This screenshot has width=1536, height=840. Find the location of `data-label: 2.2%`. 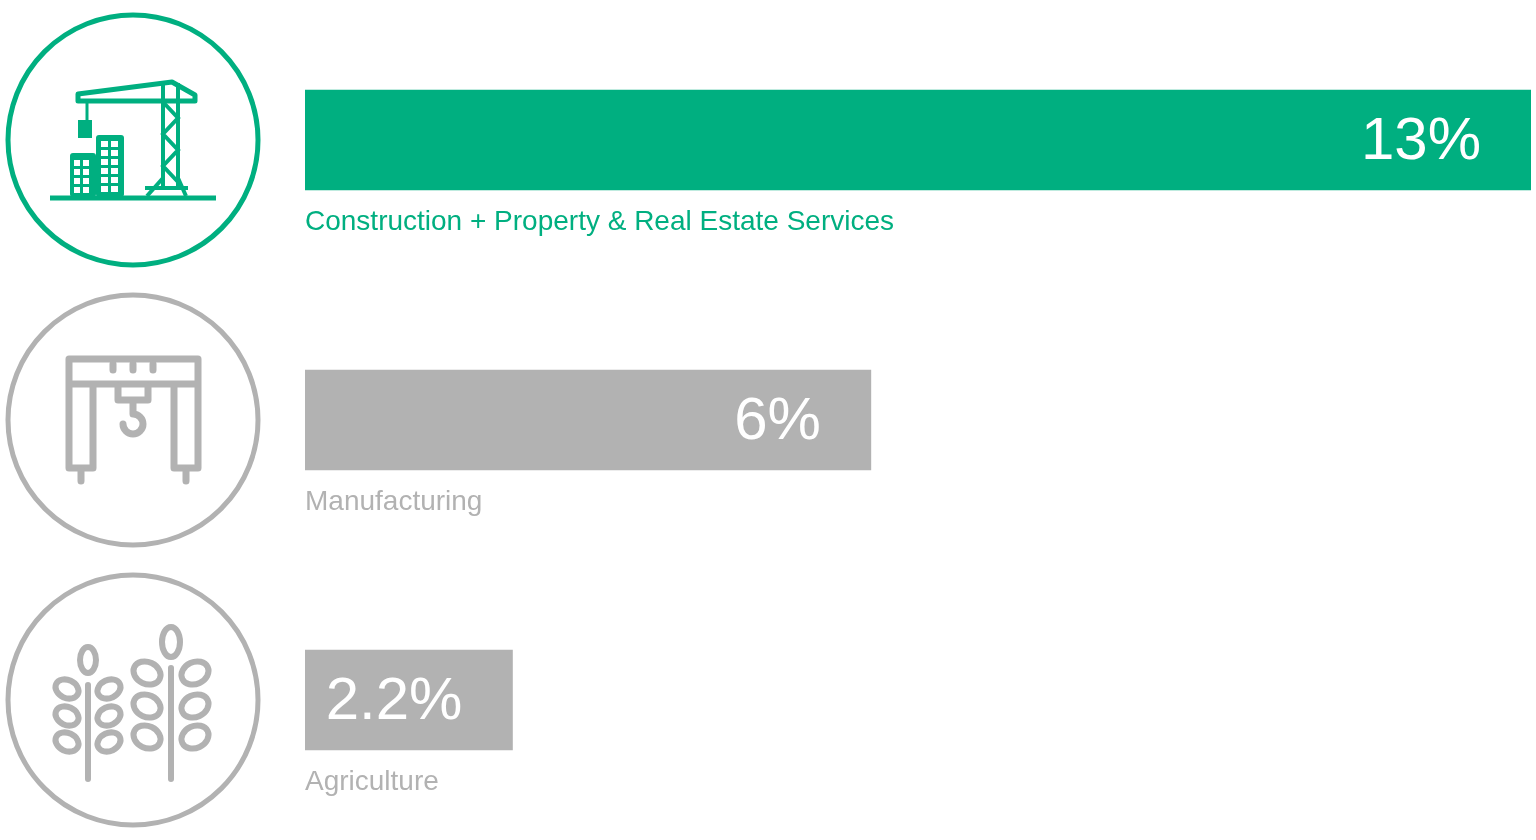

data-label: 2.2% is located at coordinates (394, 698).